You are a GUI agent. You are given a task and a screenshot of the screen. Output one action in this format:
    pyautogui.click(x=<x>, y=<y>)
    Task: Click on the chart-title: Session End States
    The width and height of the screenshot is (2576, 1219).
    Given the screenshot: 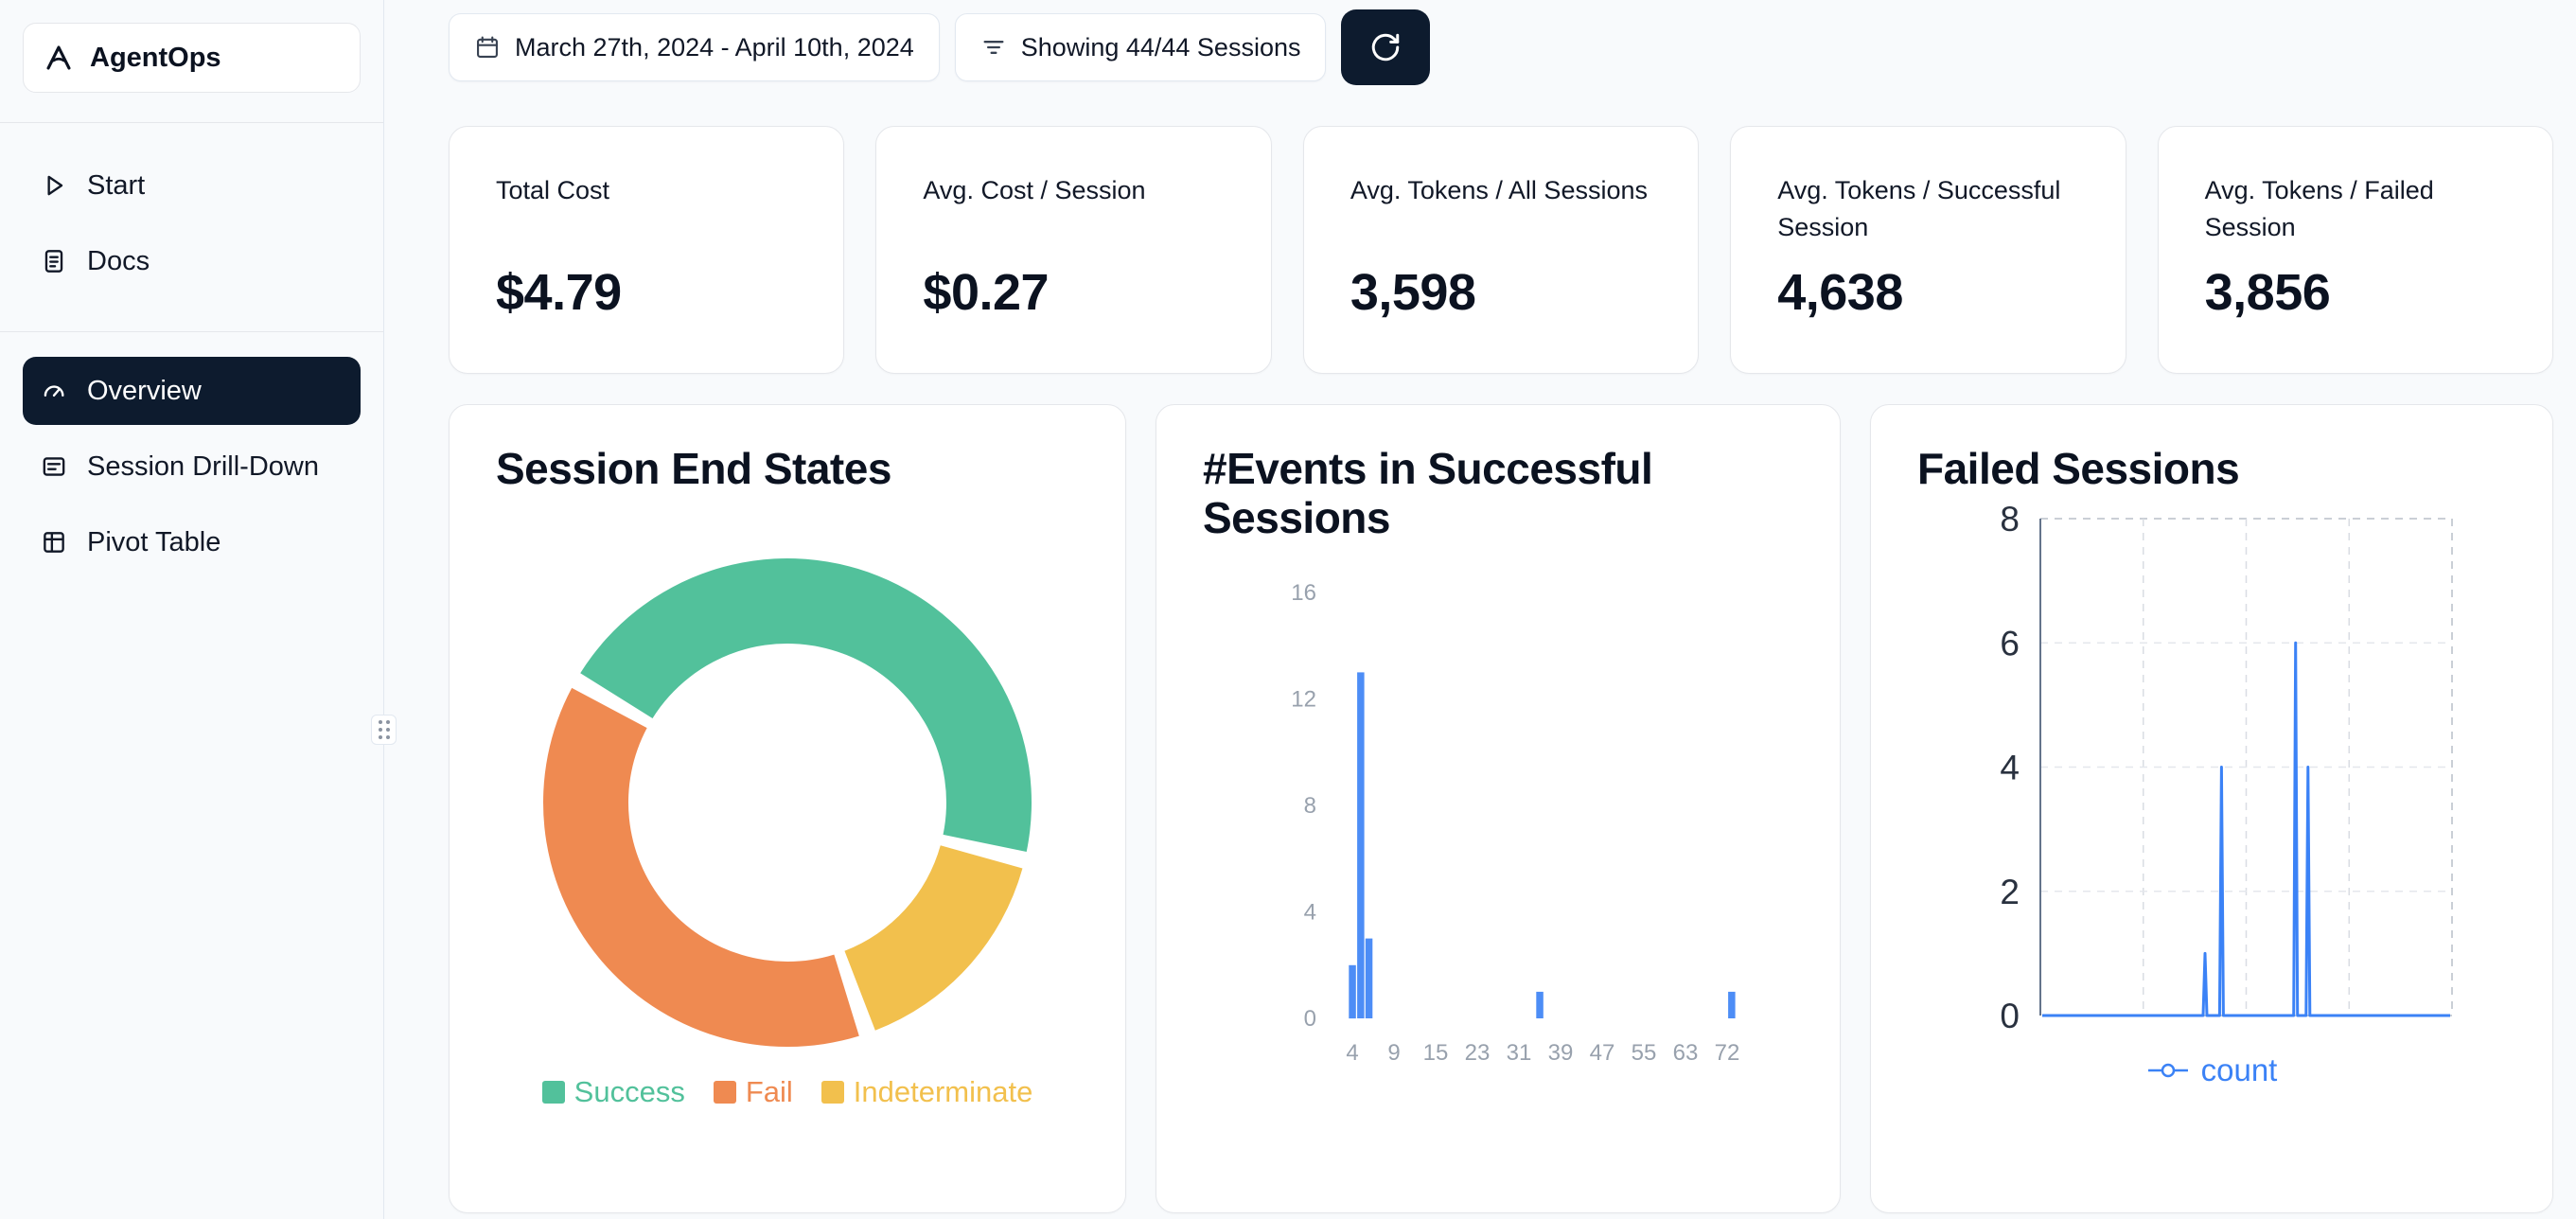 What is the action you would take?
    pyautogui.click(x=693, y=468)
    